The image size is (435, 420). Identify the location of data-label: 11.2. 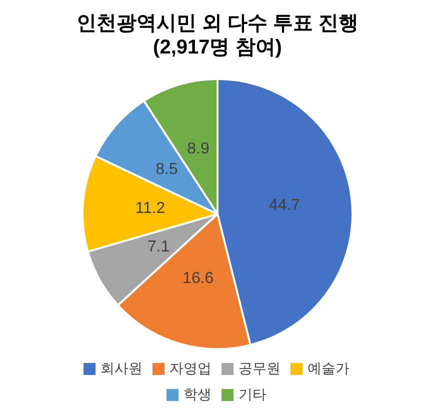
(150, 208).